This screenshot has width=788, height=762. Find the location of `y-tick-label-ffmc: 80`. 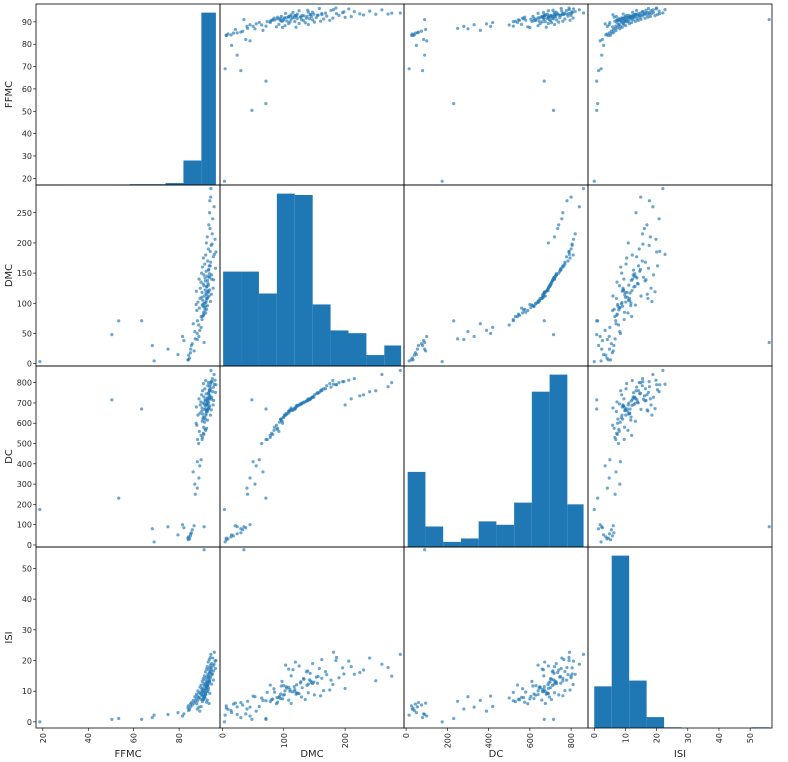

y-tick-label-ffmc: 80 is located at coordinates (27, 44).